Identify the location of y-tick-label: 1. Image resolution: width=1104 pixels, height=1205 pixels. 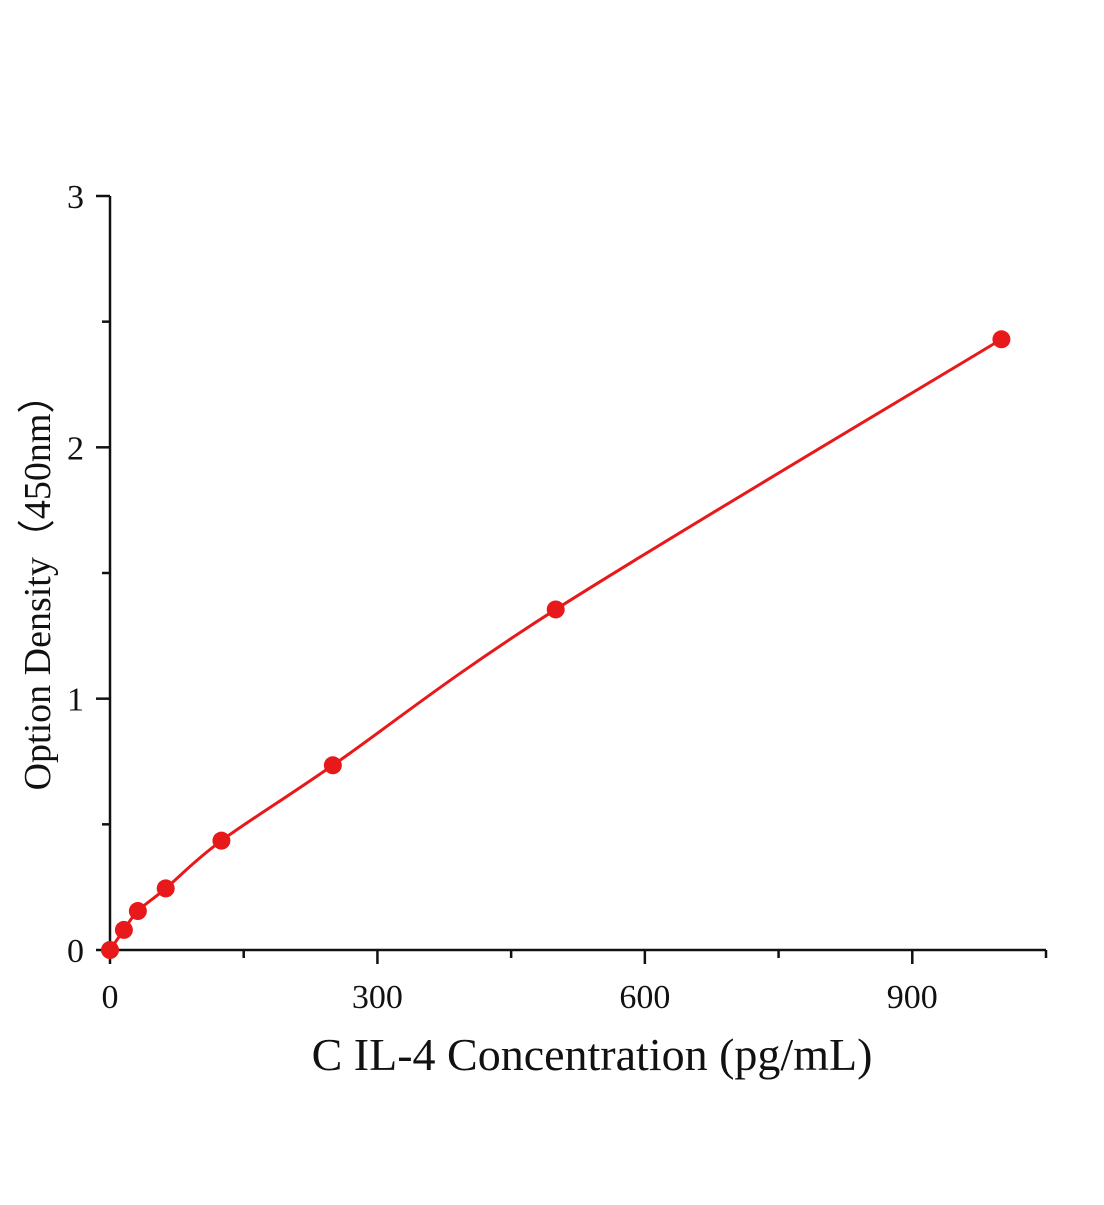
(75, 700).